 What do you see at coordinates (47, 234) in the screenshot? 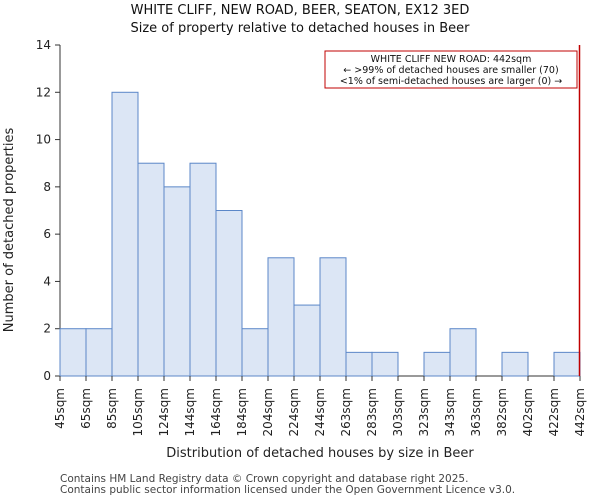
I see `y-tick-label: 6` at bounding box center [47, 234].